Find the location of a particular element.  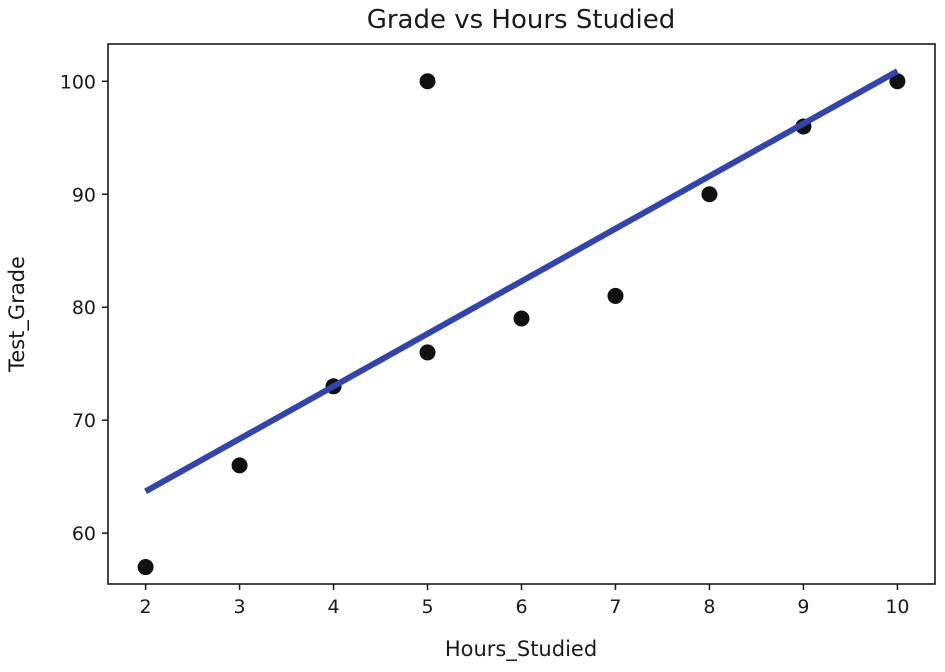

x-tick-label: 9 is located at coordinates (803, 607).